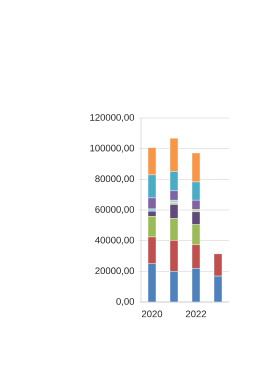 Image resolution: width=260 pixels, height=390 pixels. Describe the element at coordinates (125, 302) in the screenshot. I see `y-tick-label: 0,00` at that location.